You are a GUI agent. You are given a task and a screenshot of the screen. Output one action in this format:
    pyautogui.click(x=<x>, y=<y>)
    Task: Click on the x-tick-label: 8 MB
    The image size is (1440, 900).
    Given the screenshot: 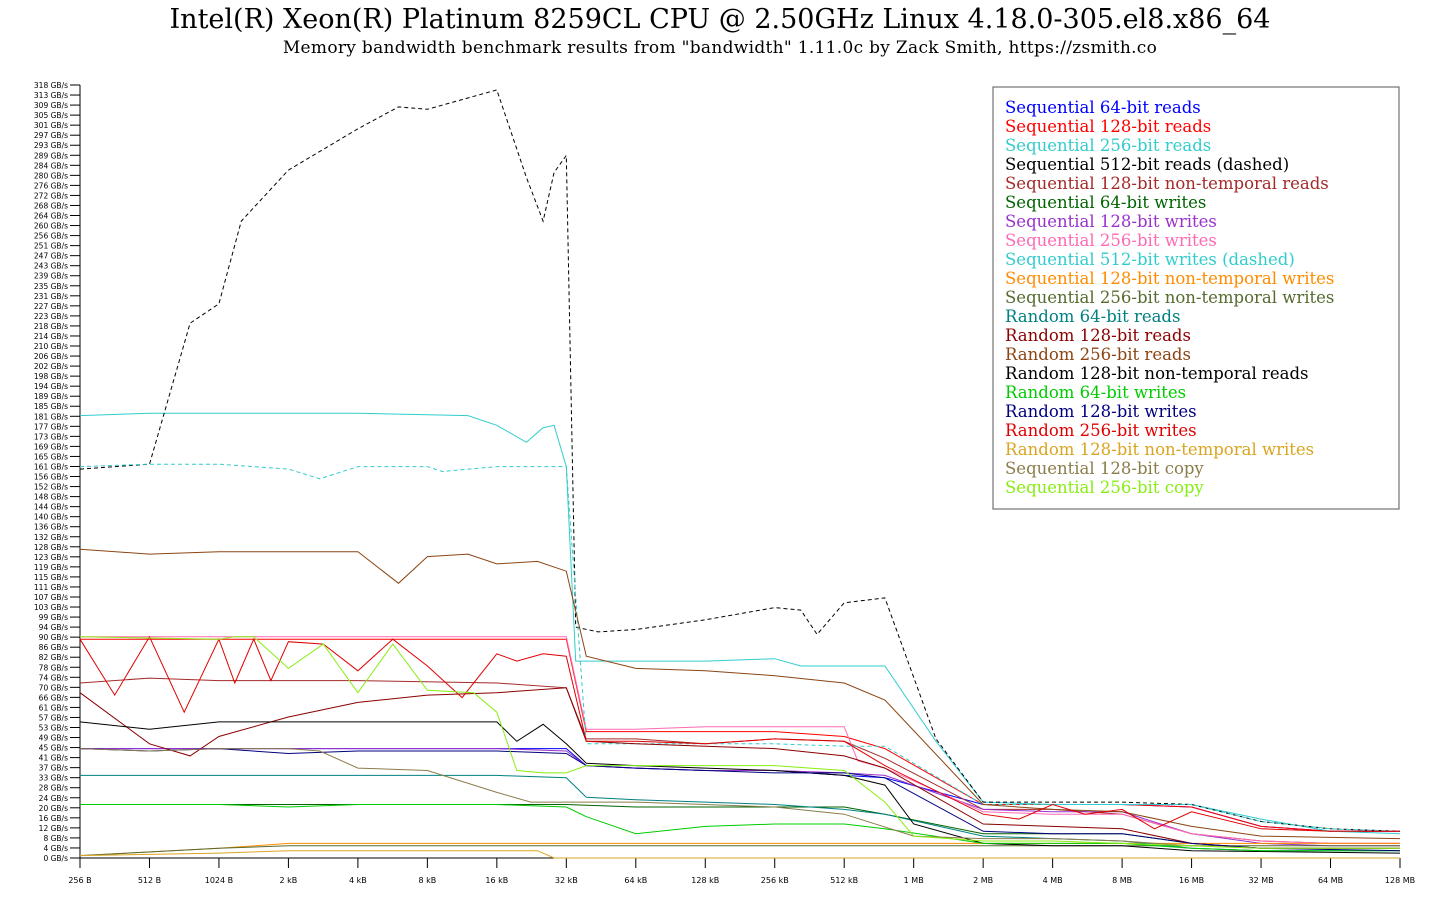 What is the action you would take?
    pyautogui.click(x=1122, y=880)
    